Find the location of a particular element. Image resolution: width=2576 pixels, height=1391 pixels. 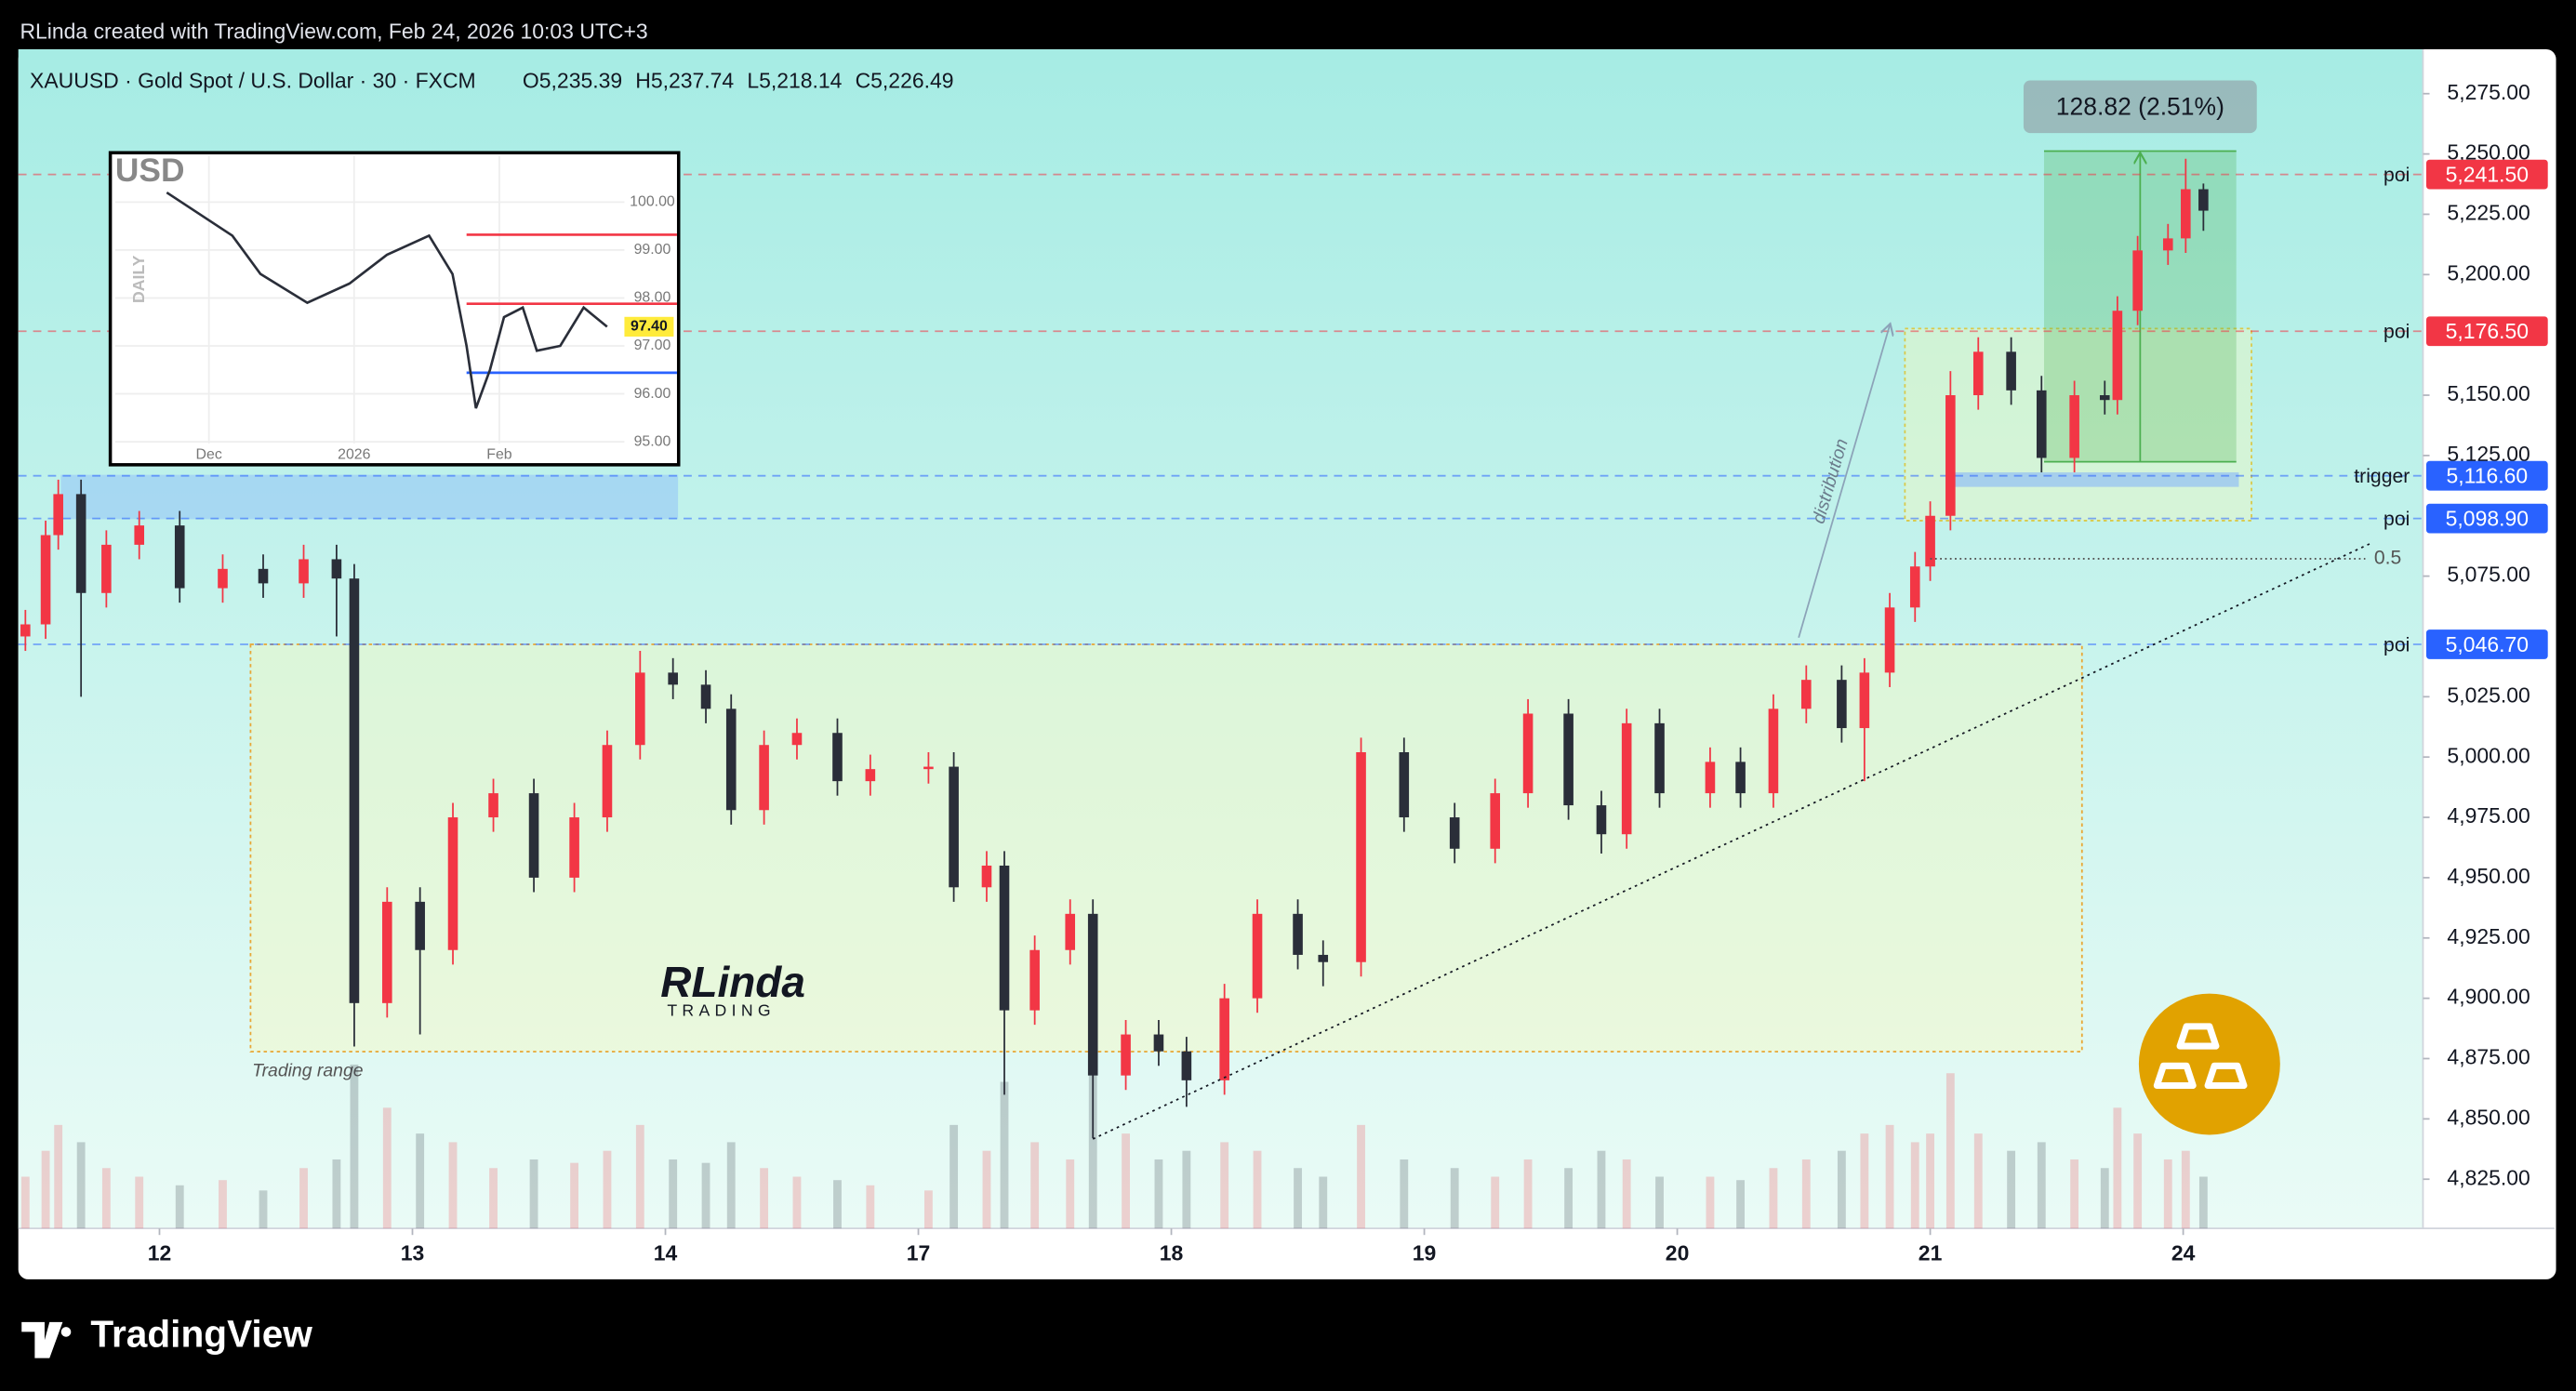

inset-y-tick-label: 95.00 is located at coordinates (652, 441).